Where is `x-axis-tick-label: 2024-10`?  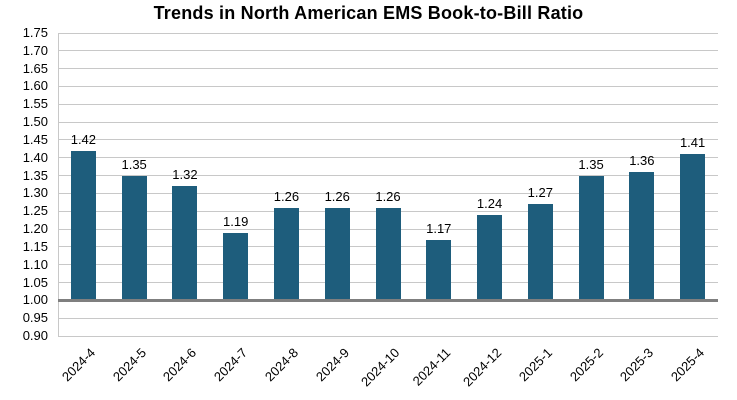
x-axis-tick-label: 2024-10 is located at coordinates (380, 367).